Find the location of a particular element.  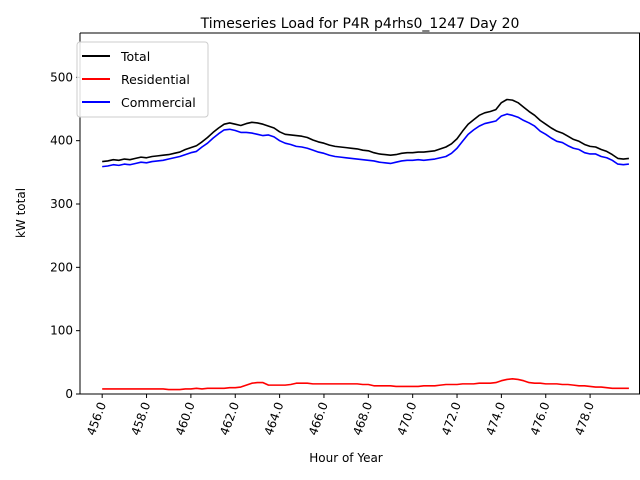

y-tick-label: 200 is located at coordinates (61, 267).